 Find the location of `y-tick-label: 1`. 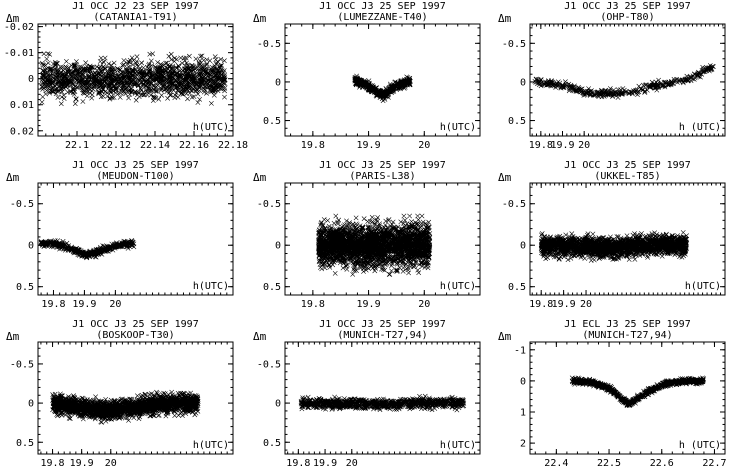

y-tick-label: 1 is located at coordinates (523, 413).